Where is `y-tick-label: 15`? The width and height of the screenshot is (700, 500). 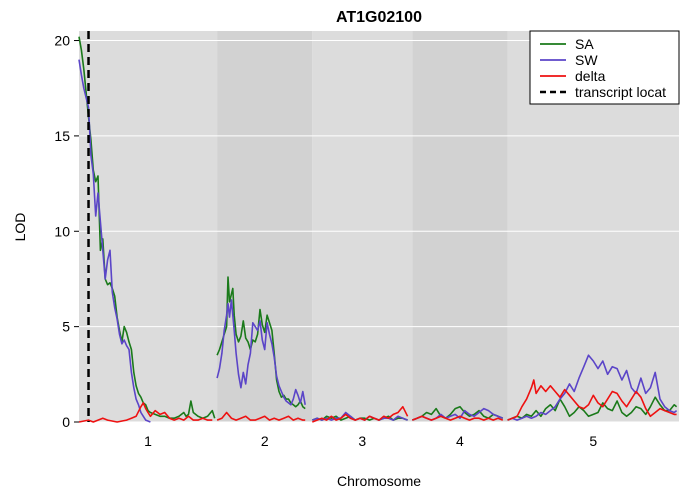 y-tick-label: 15 is located at coordinates (62, 136).